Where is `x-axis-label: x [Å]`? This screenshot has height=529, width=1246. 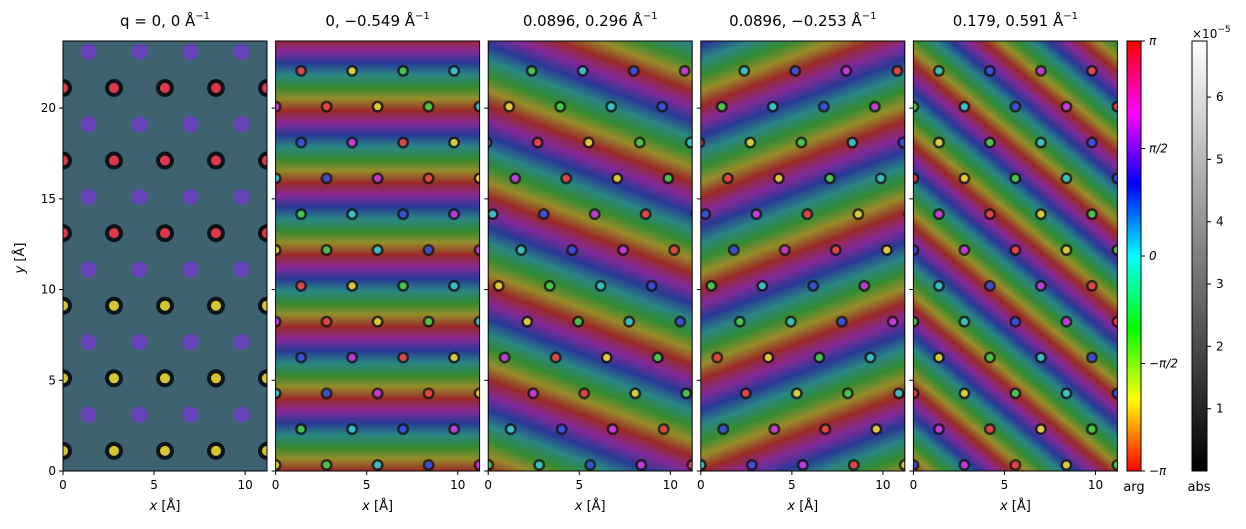 x-axis-label: x [Å] is located at coordinates (1015, 506).